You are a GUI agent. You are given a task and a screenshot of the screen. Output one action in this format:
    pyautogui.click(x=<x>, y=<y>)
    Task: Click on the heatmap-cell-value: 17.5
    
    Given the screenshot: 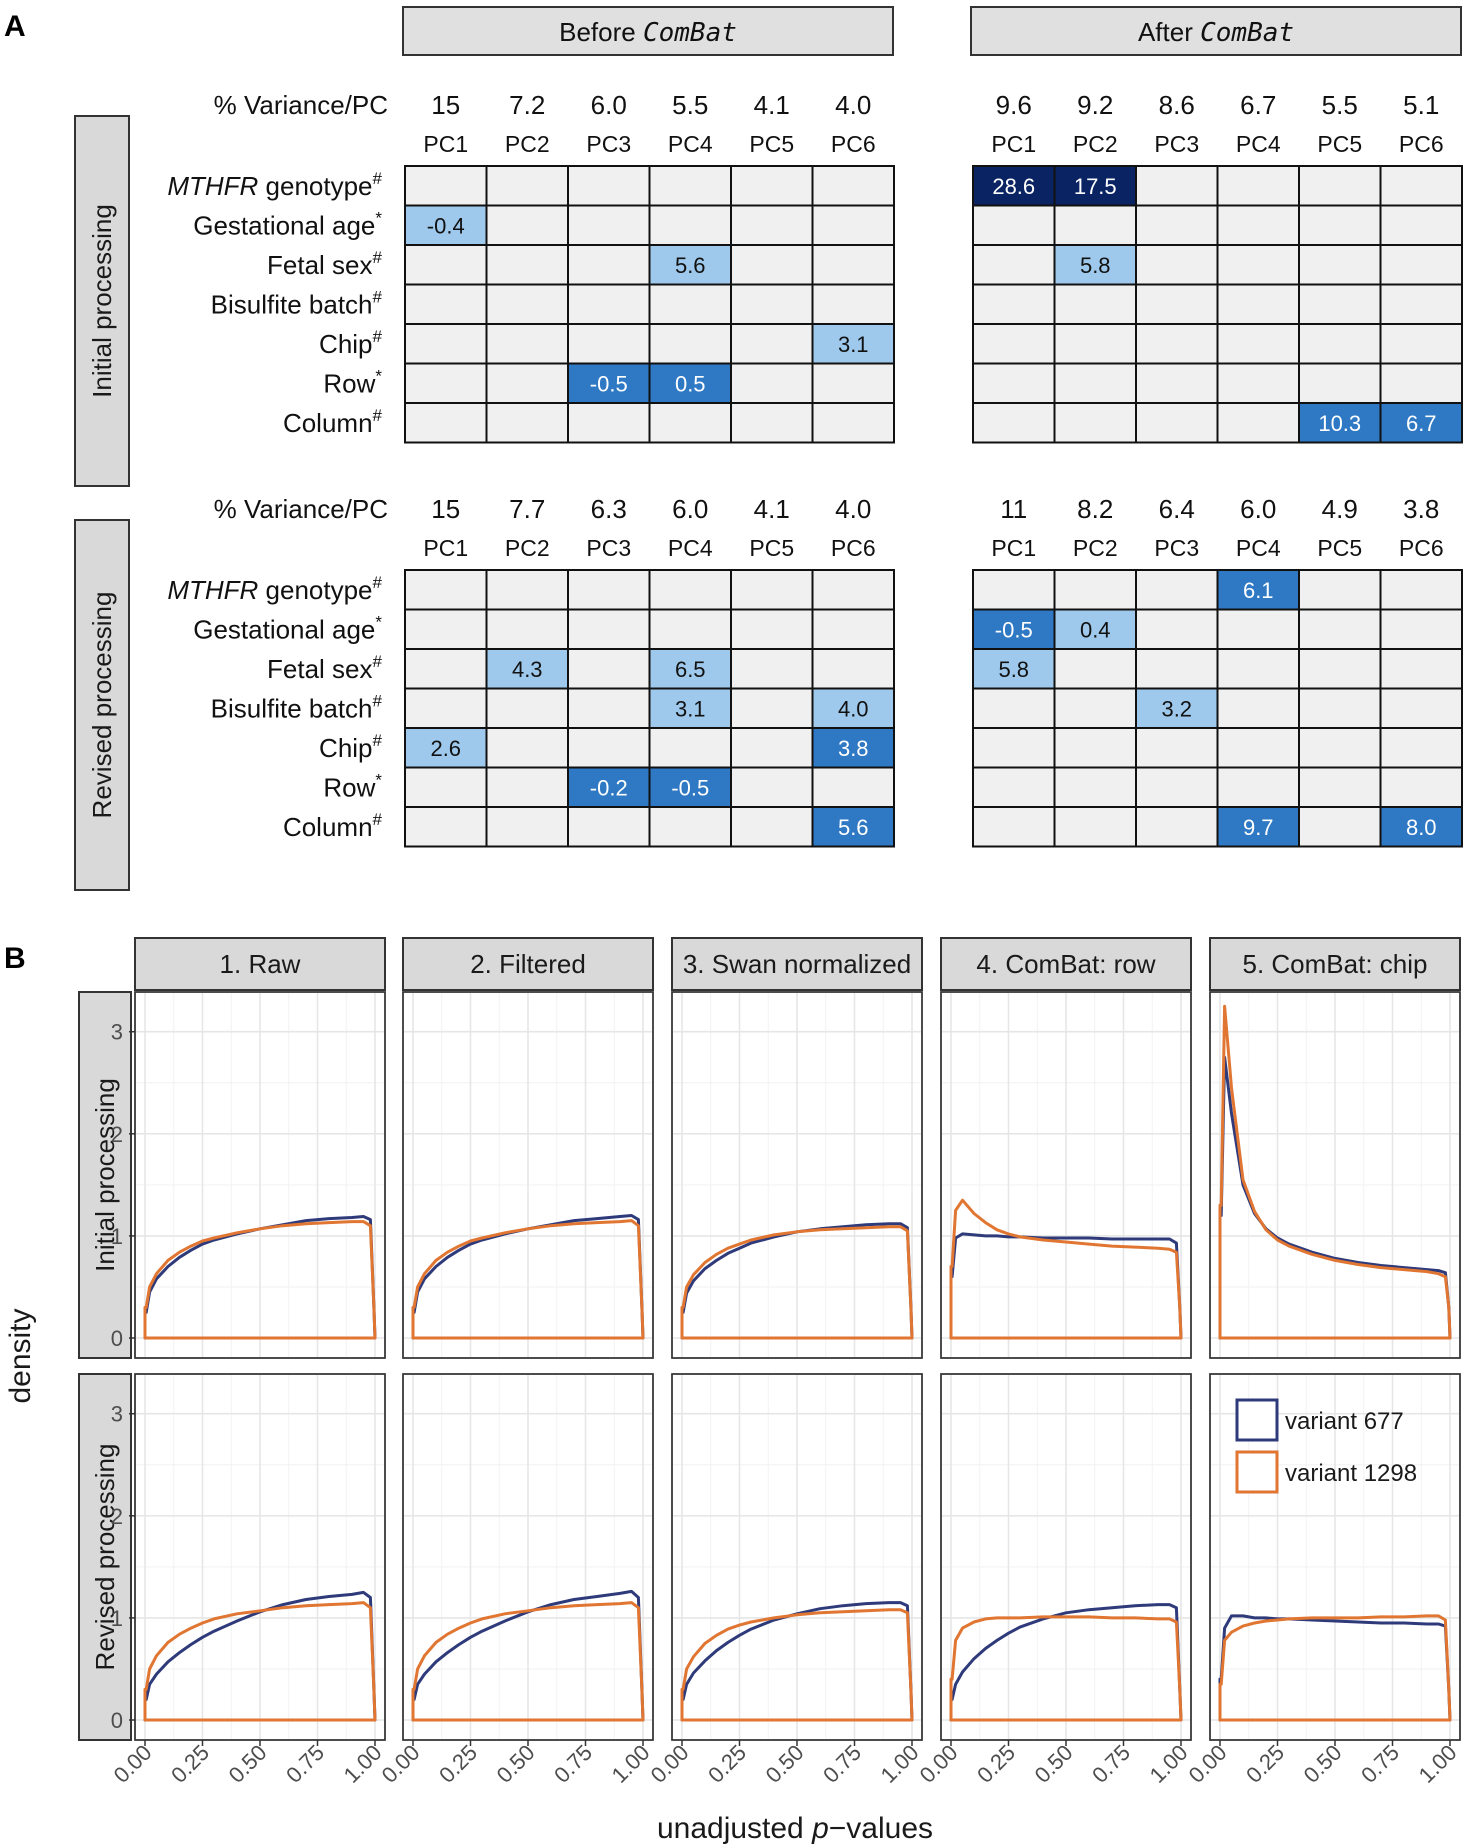 What is the action you would take?
    pyautogui.click(x=1095, y=186)
    